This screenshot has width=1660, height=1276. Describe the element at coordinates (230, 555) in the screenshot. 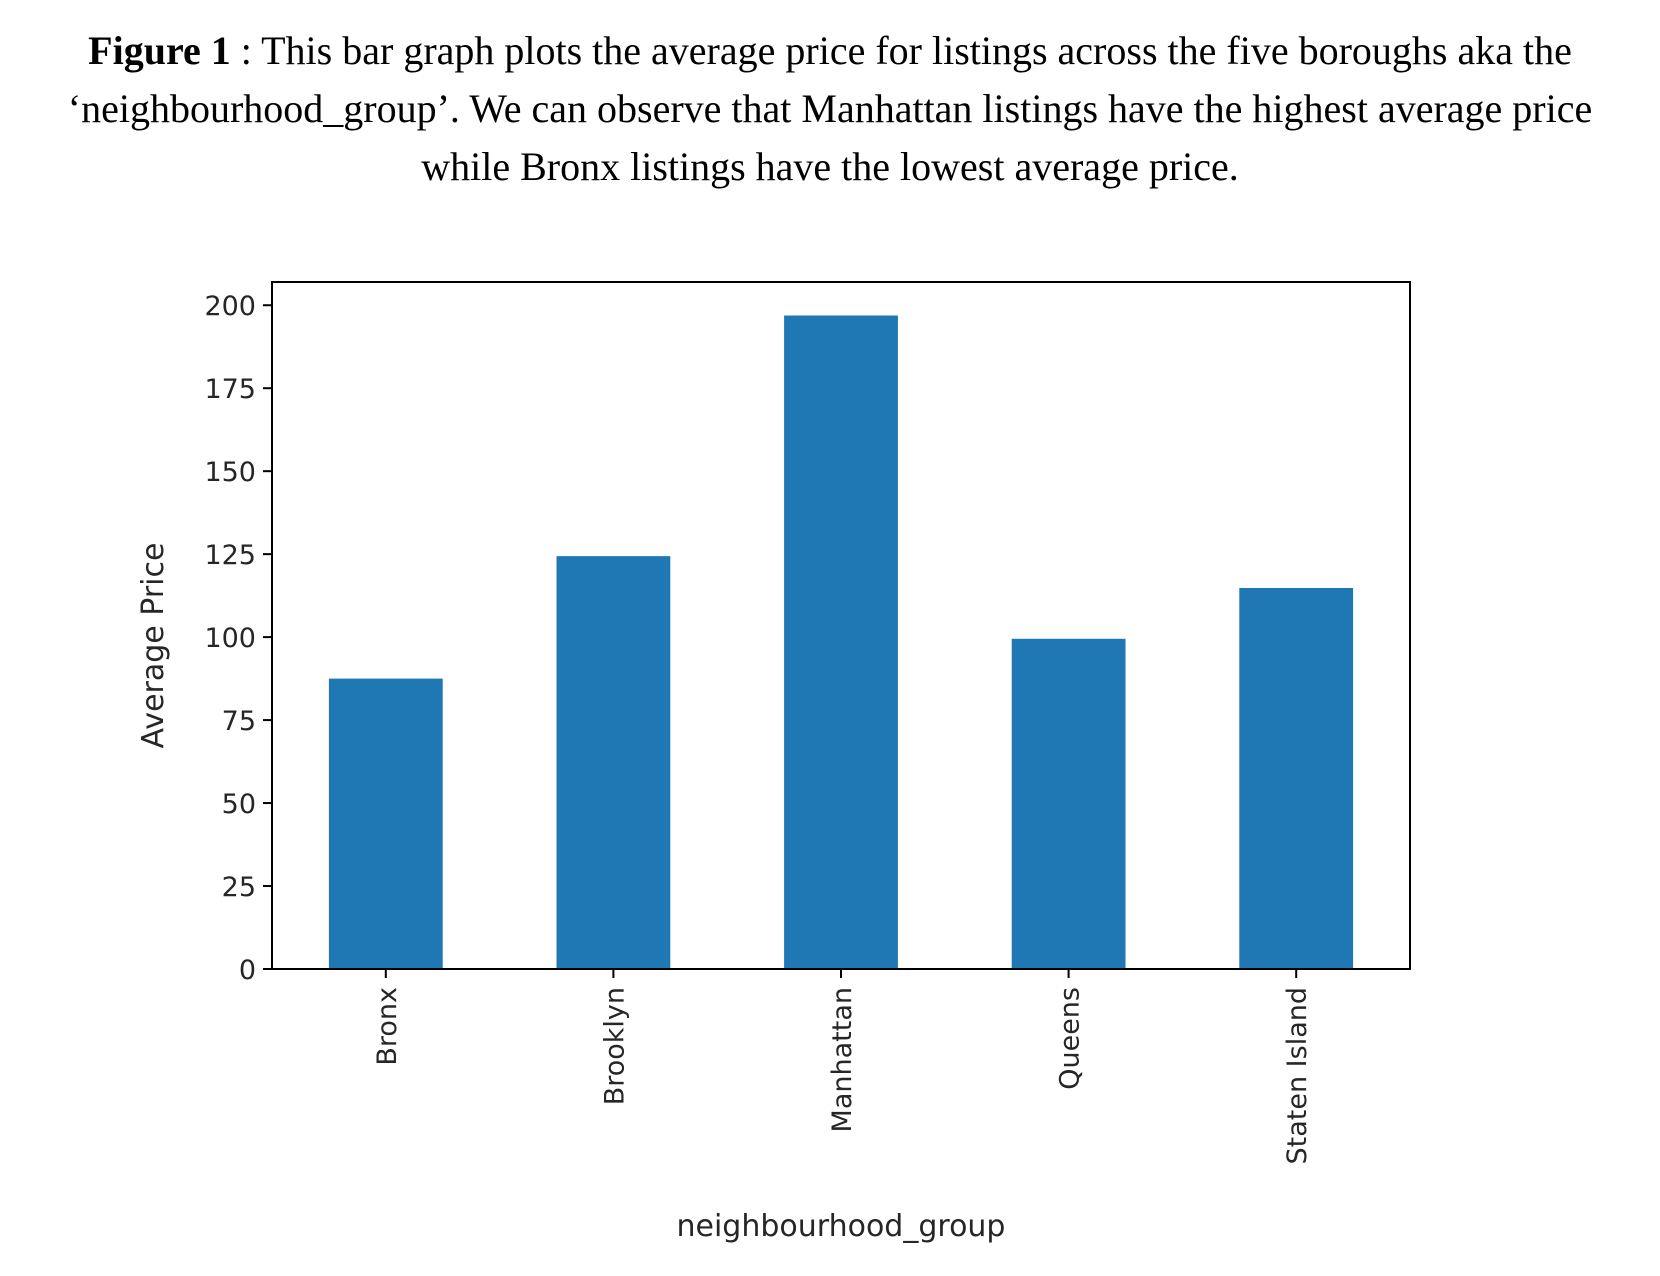

I see `y-tick-label: 125` at that location.